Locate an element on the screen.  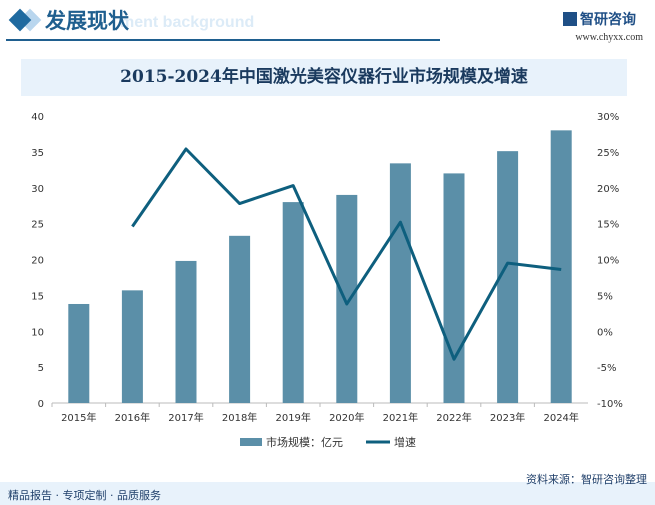
y-tick-label: 0 is located at coordinates (41, 404).